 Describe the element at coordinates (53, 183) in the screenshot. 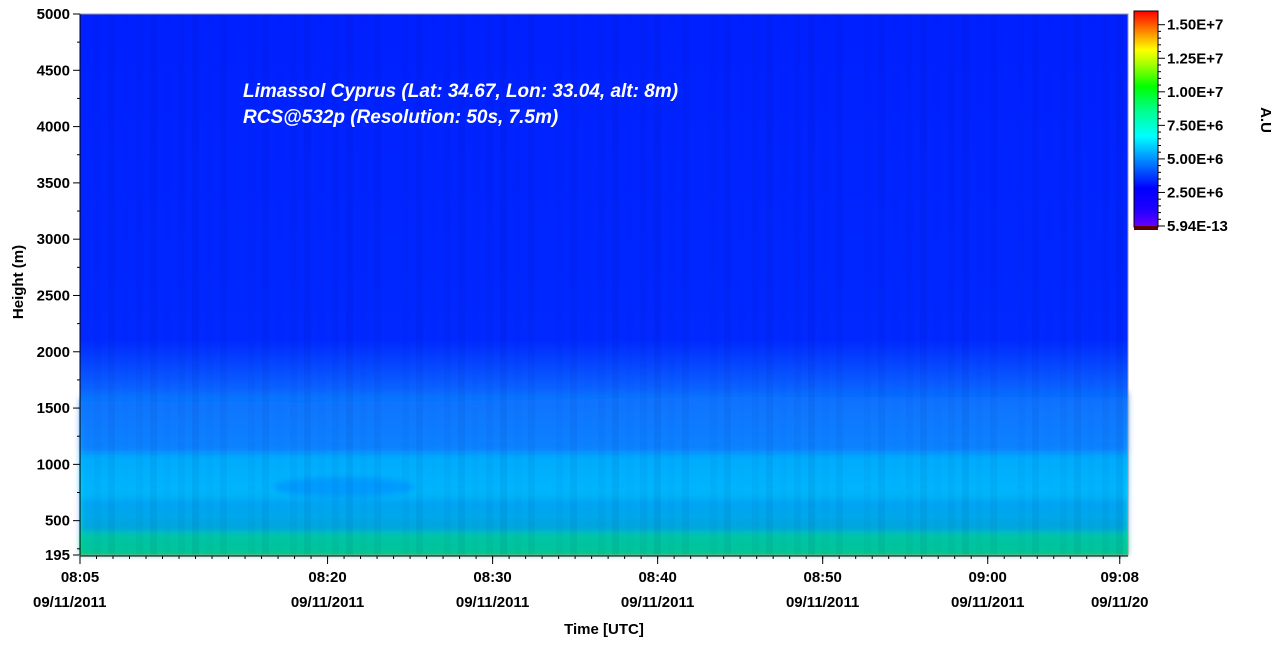

I see `y-tick-label: 3500` at that location.